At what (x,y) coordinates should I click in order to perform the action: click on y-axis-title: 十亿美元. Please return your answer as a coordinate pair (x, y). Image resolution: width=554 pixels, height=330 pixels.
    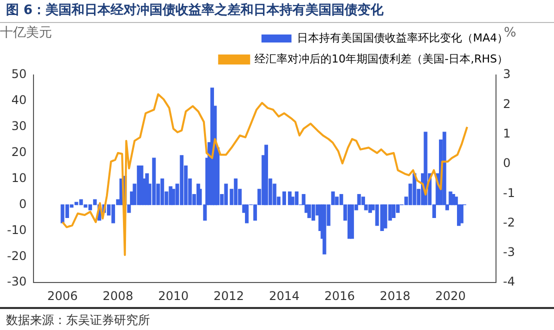
    Looking at the image, I should click on (26, 32).